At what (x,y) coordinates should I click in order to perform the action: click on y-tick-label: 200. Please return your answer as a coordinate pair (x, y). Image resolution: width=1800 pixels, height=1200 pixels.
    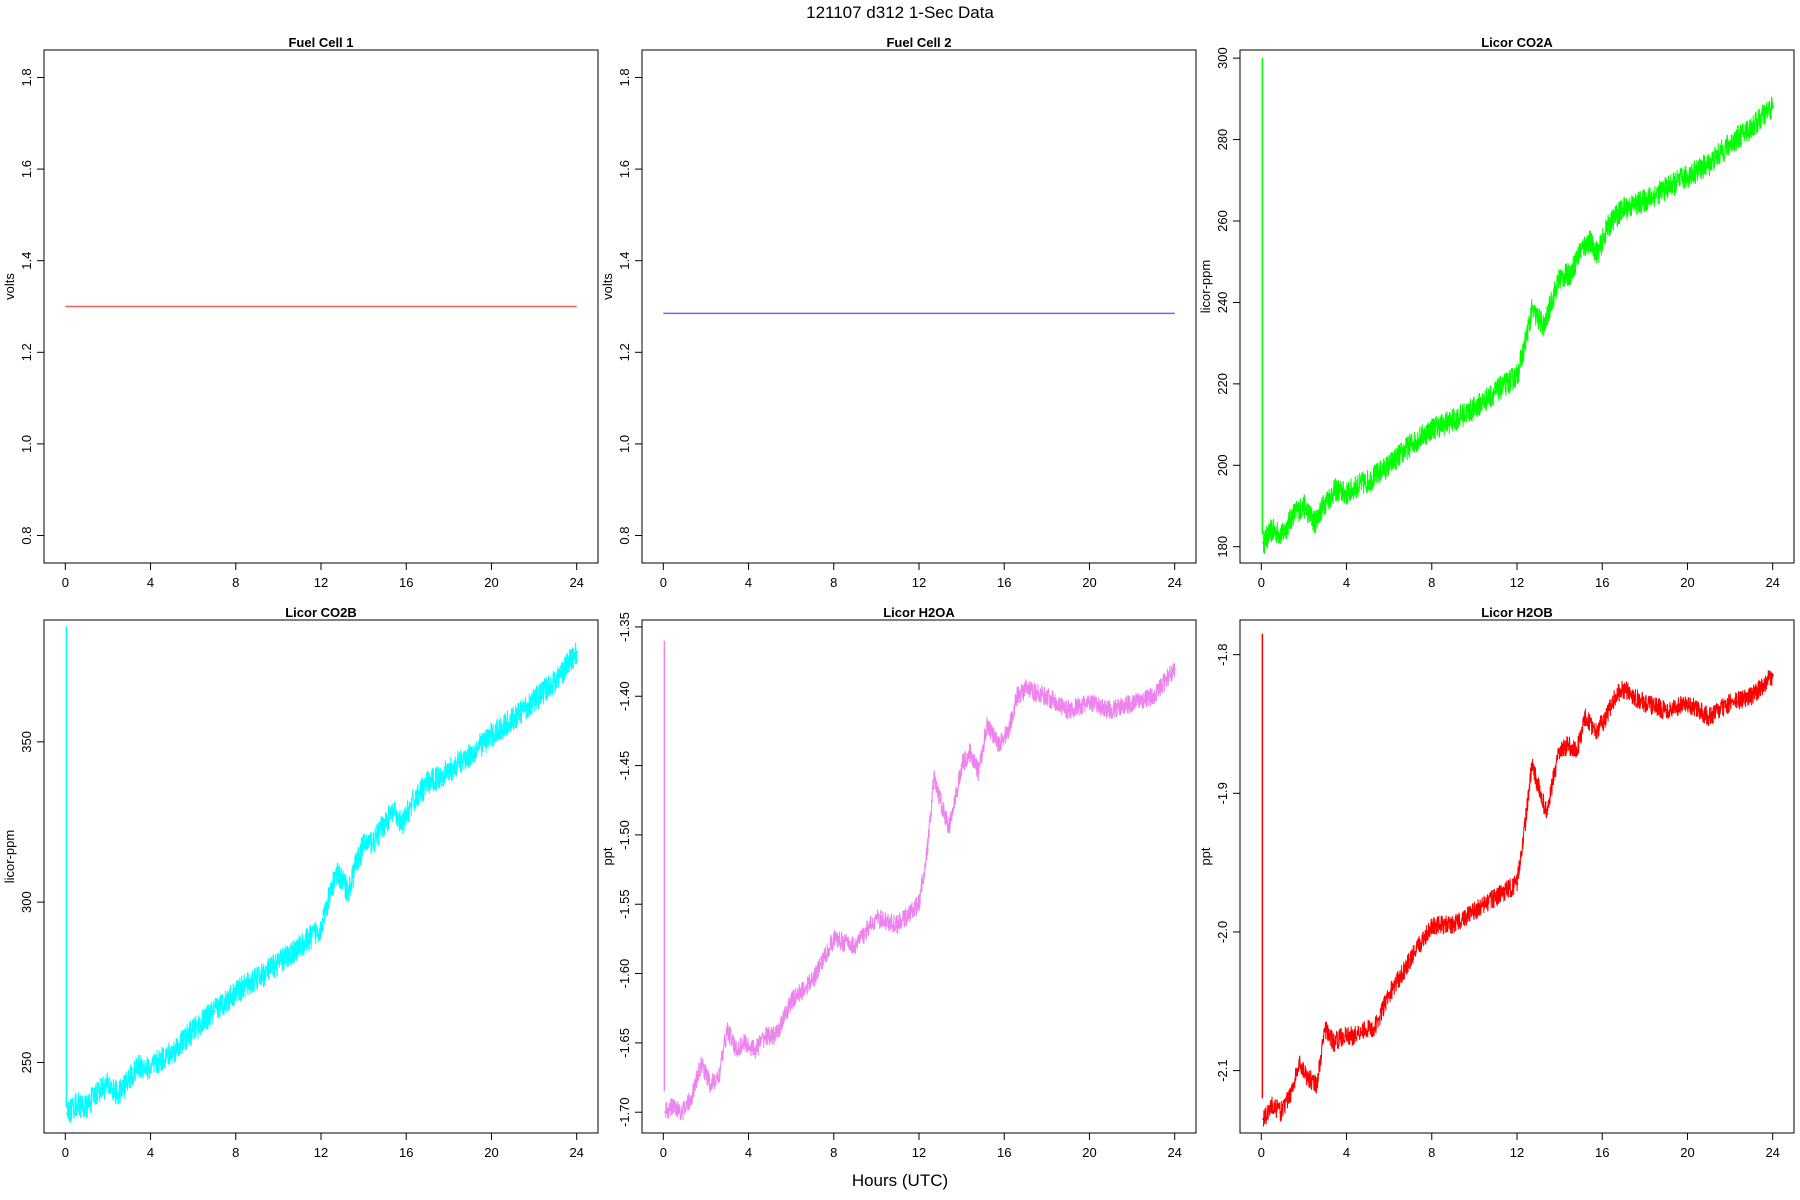
    Looking at the image, I should click on (1222, 465).